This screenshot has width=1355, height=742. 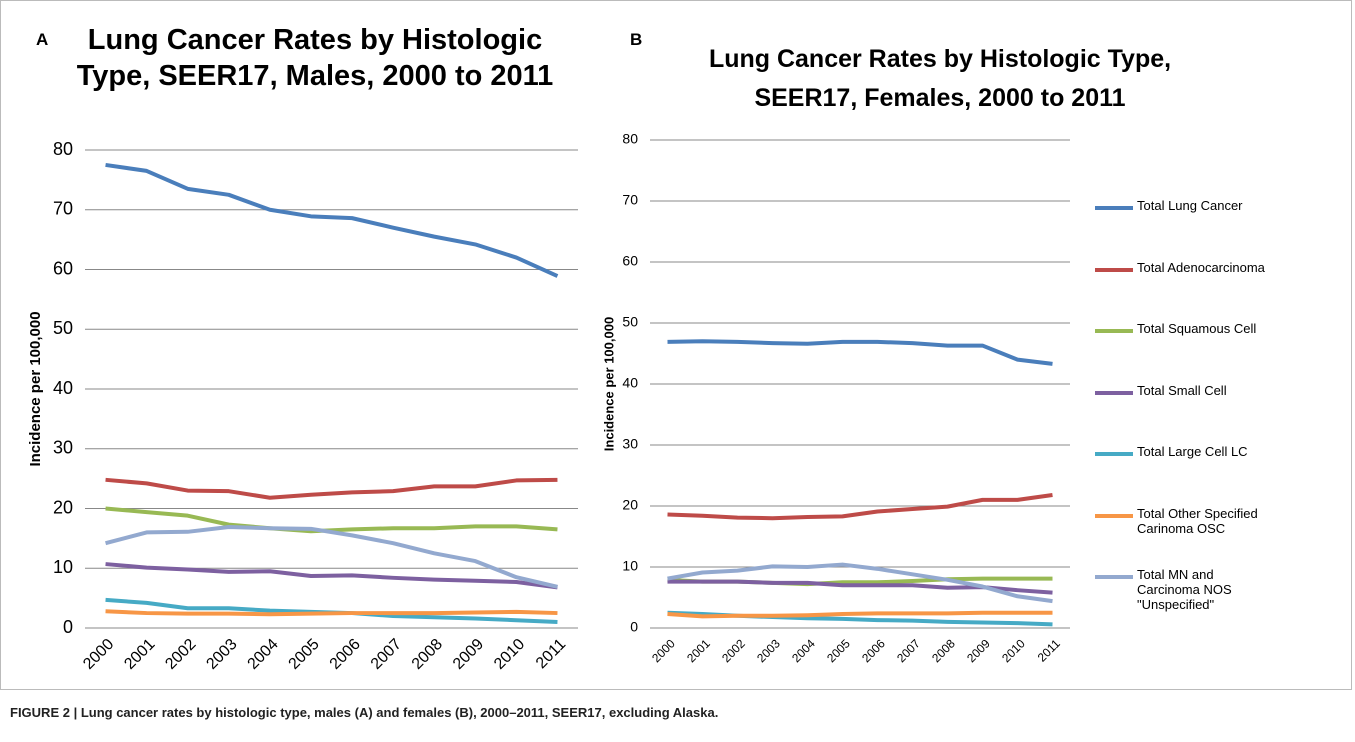 What do you see at coordinates (1192, 451) in the screenshot?
I see `legend-label: Total Large Cell LC` at bounding box center [1192, 451].